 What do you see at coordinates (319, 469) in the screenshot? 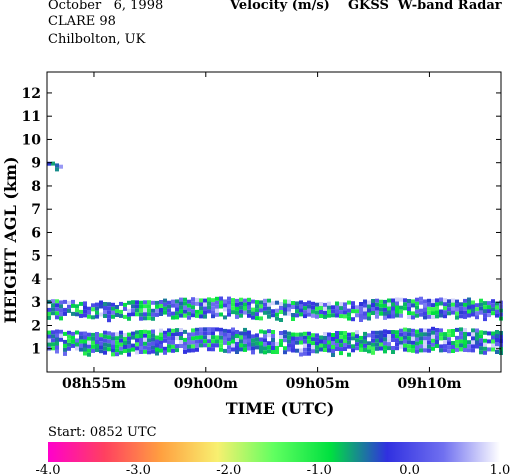
I see `colorbar-tick-label: -1.0` at bounding box center [319, 469].